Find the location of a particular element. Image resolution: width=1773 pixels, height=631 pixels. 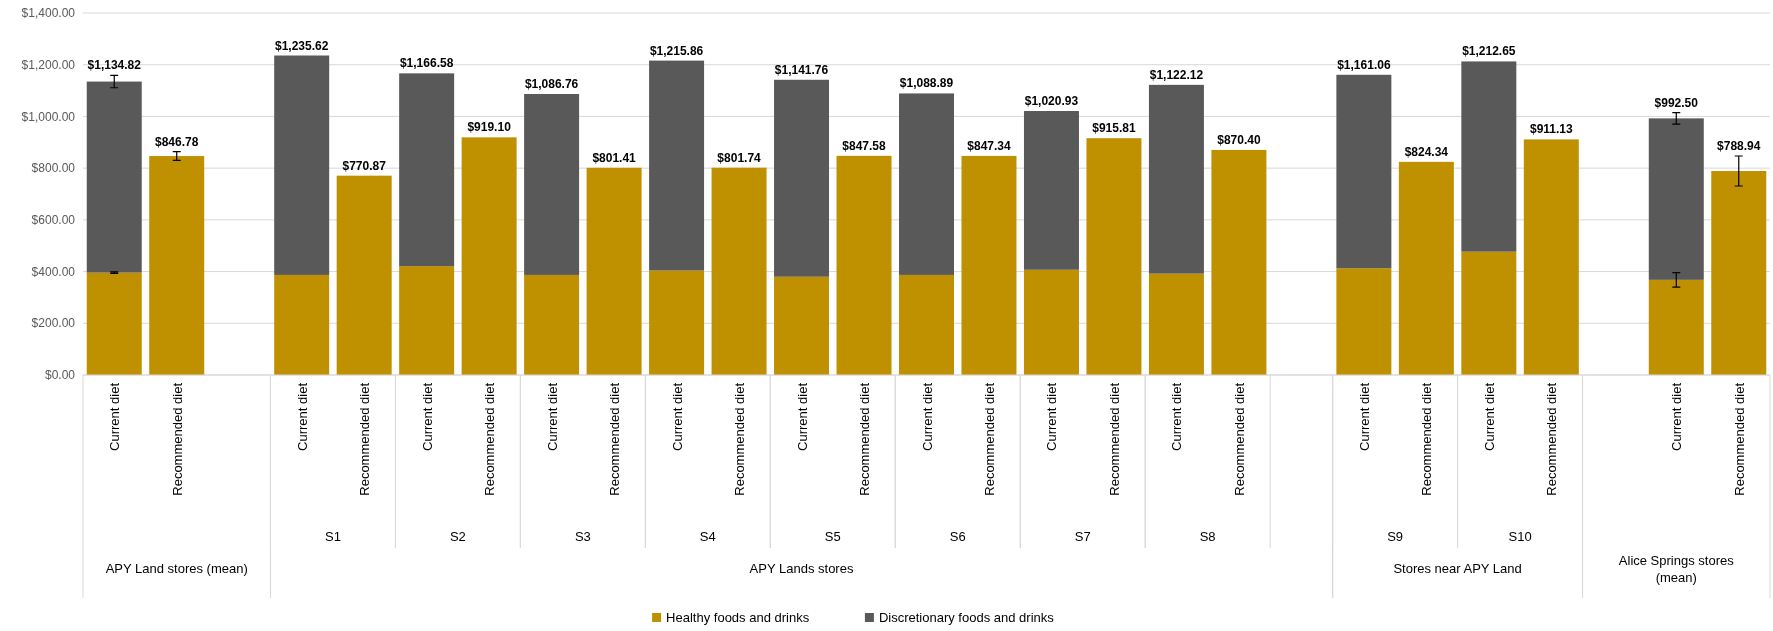

total-label: $870.40 is located at coordinates (1239, 139).